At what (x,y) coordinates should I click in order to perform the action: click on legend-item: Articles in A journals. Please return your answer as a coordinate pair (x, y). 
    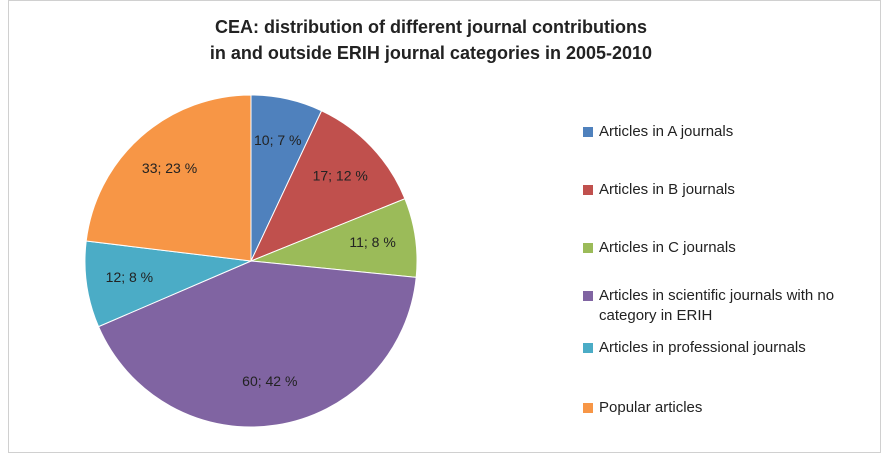
    Looking at the image, I should click on (728, 132).